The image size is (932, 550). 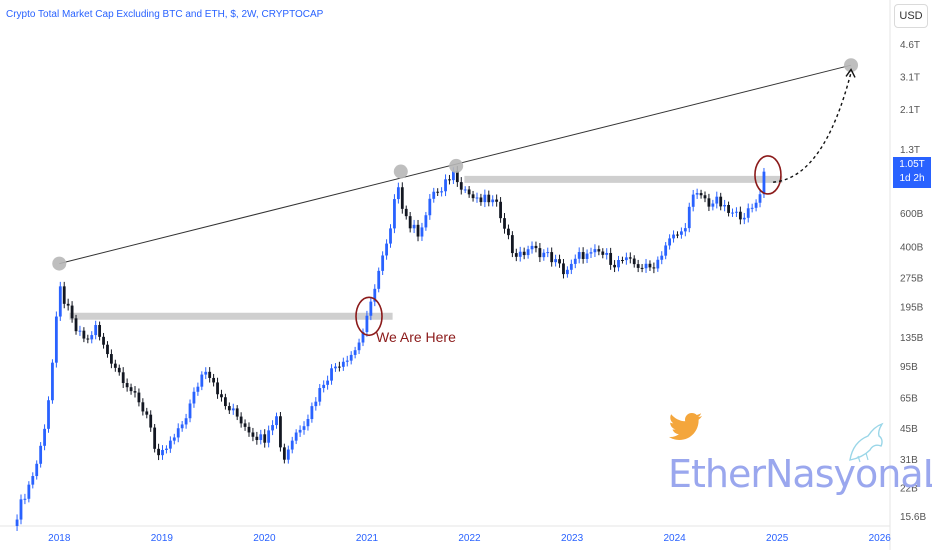 I want to click on bar-countdown: 1d 2h, so click(x=912, y=178).